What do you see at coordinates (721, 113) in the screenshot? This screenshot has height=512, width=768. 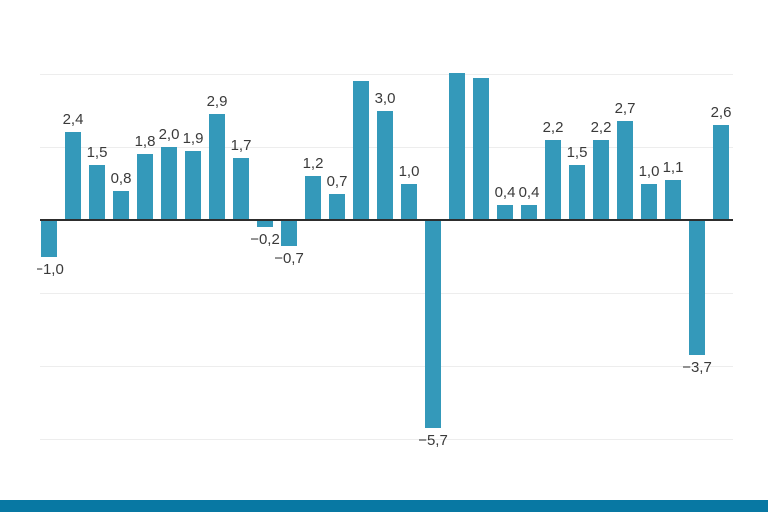 I see `bar-value-label: 2,6` at bounding box center [721, 113].